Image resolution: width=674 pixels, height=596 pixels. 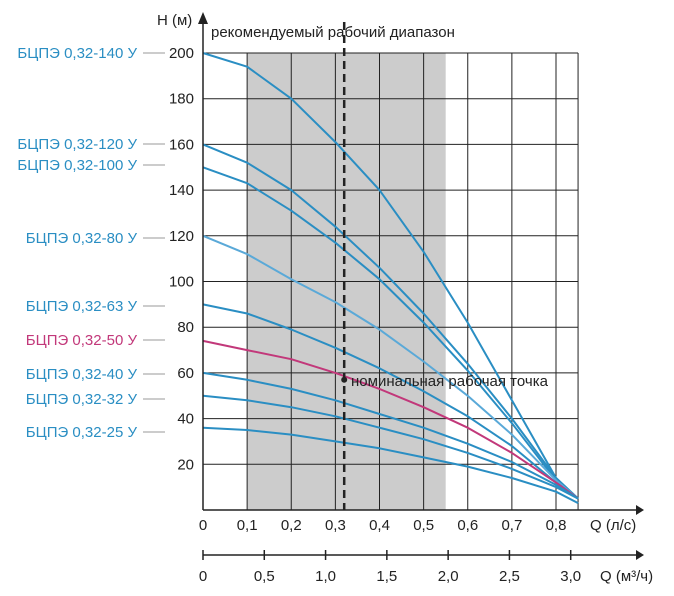 What do you see at coordinates (556, 525) in the screenshot?
I see `x-tick-label: 0,8` at bounding box center [556, 525].